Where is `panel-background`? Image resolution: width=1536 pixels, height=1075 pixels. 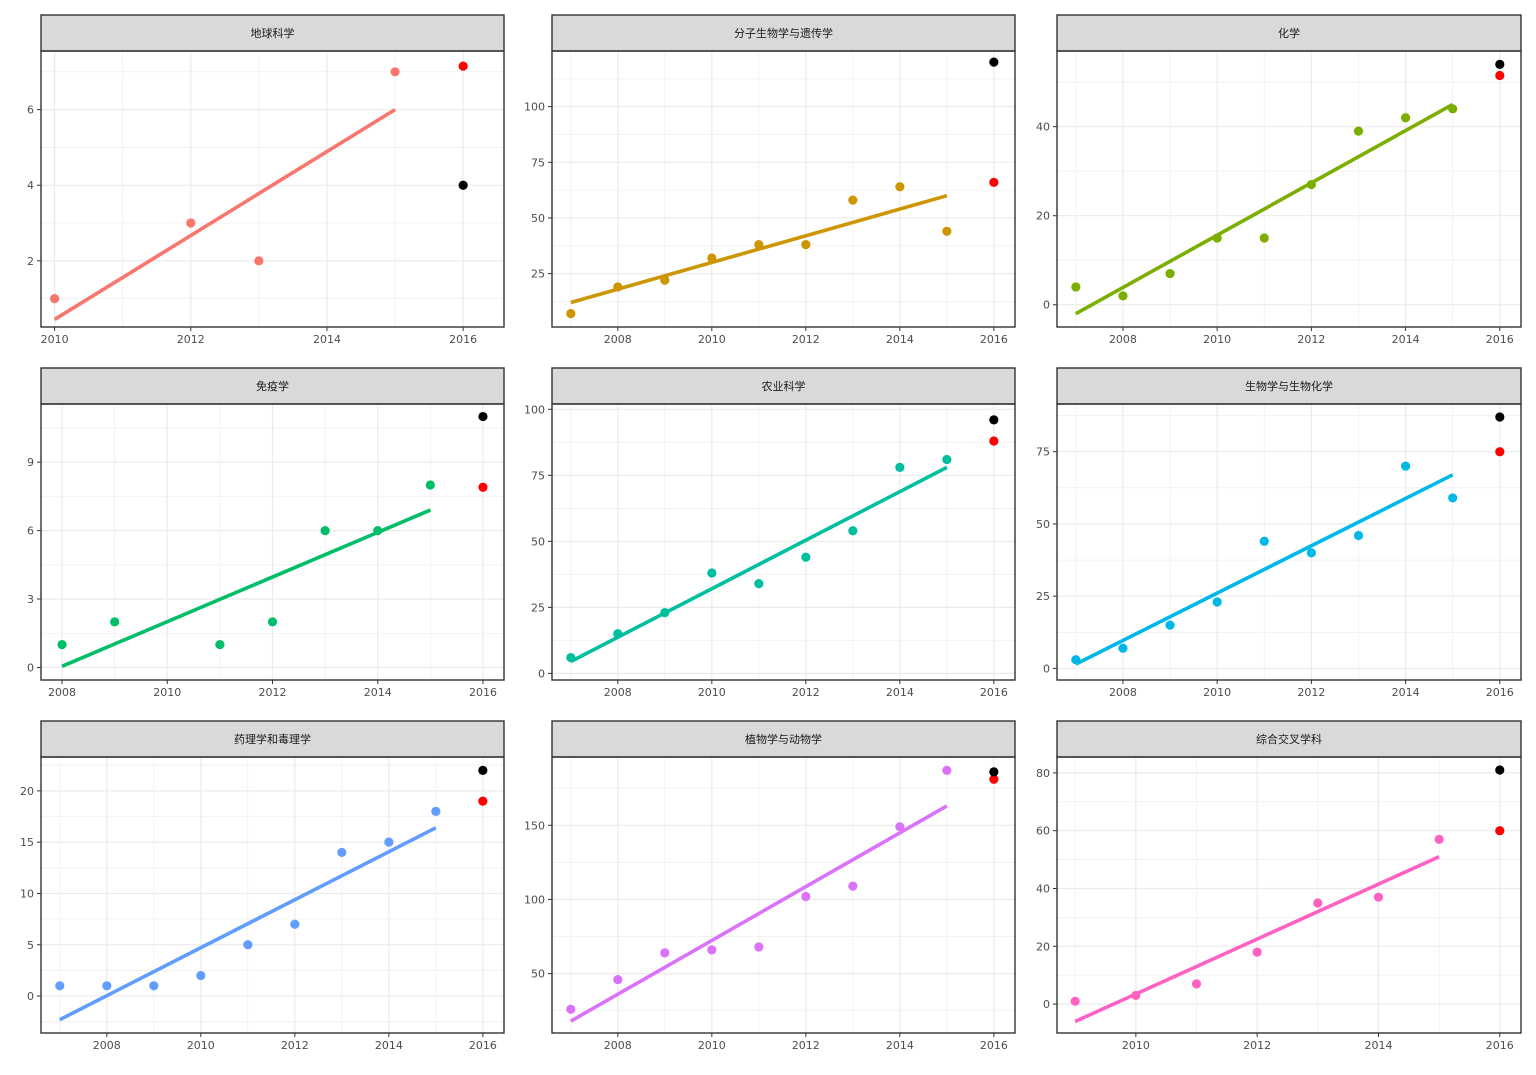 panel-background is located at coordinates (783, 189).